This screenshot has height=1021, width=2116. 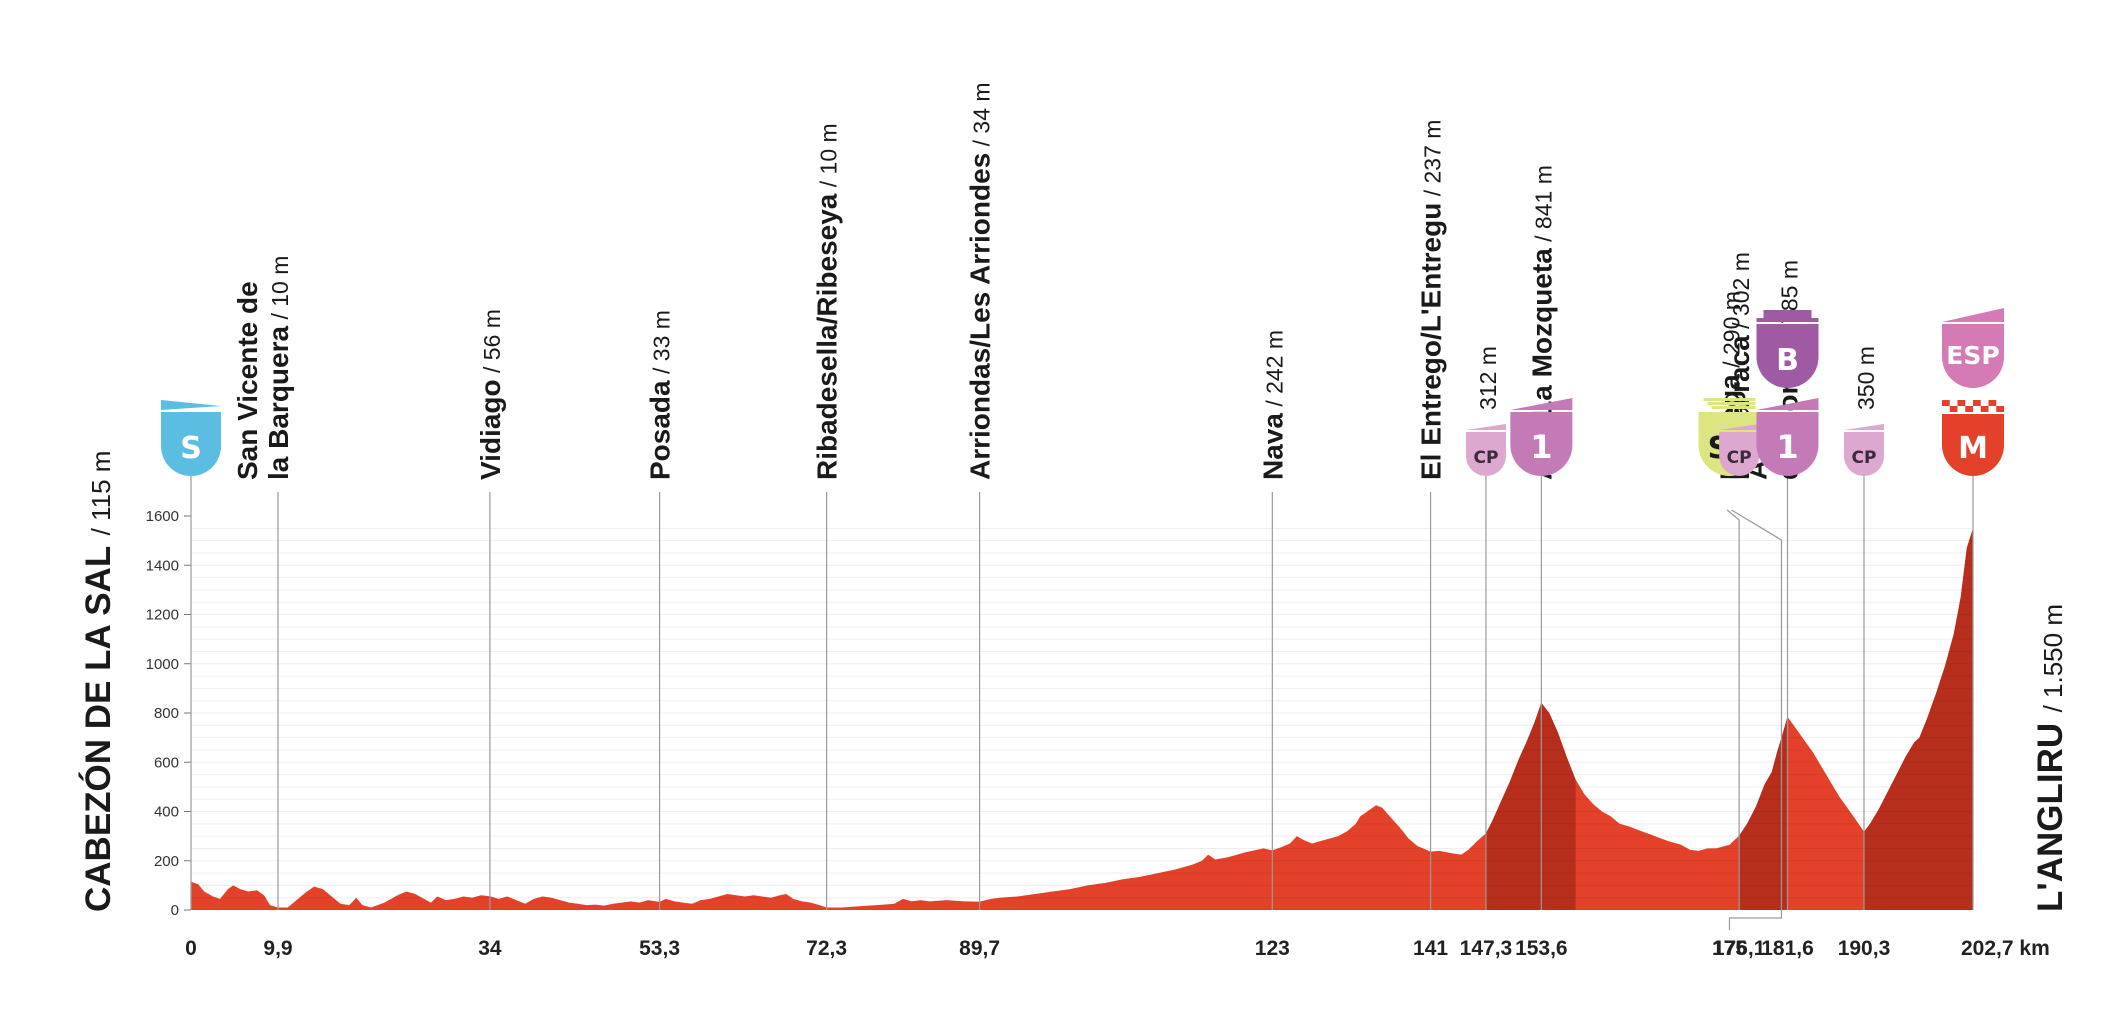 I want to click on start-badge, so click(x=191, y=444).